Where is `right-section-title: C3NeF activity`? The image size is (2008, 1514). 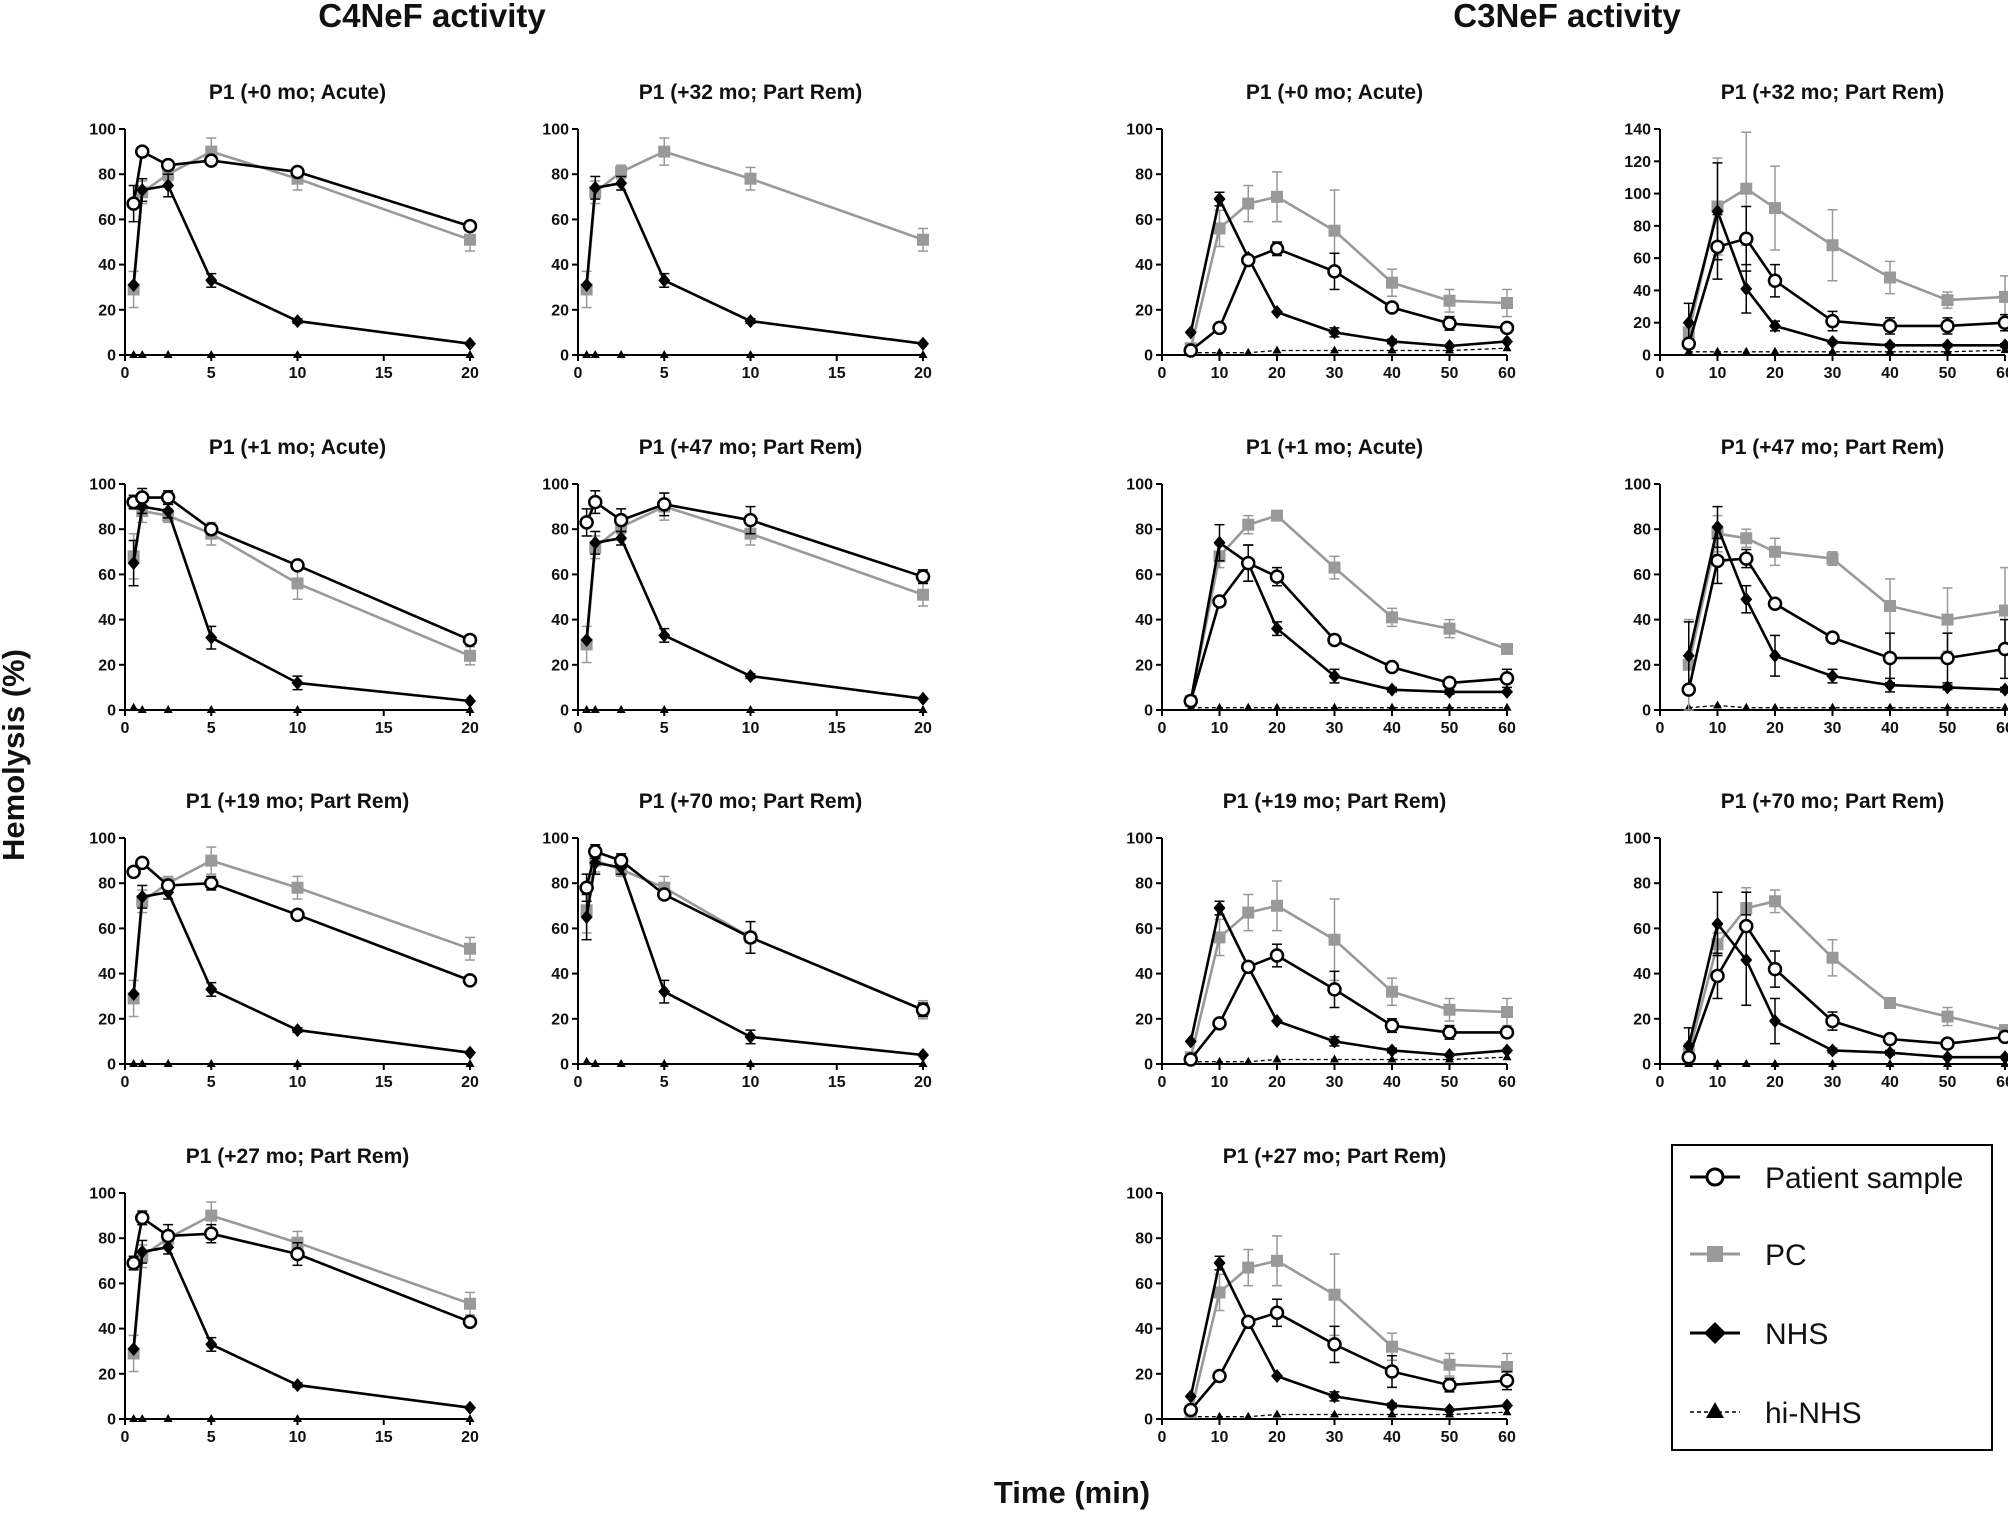 right-section-title: C3NeF activity is located at coordinates (1567, 17).